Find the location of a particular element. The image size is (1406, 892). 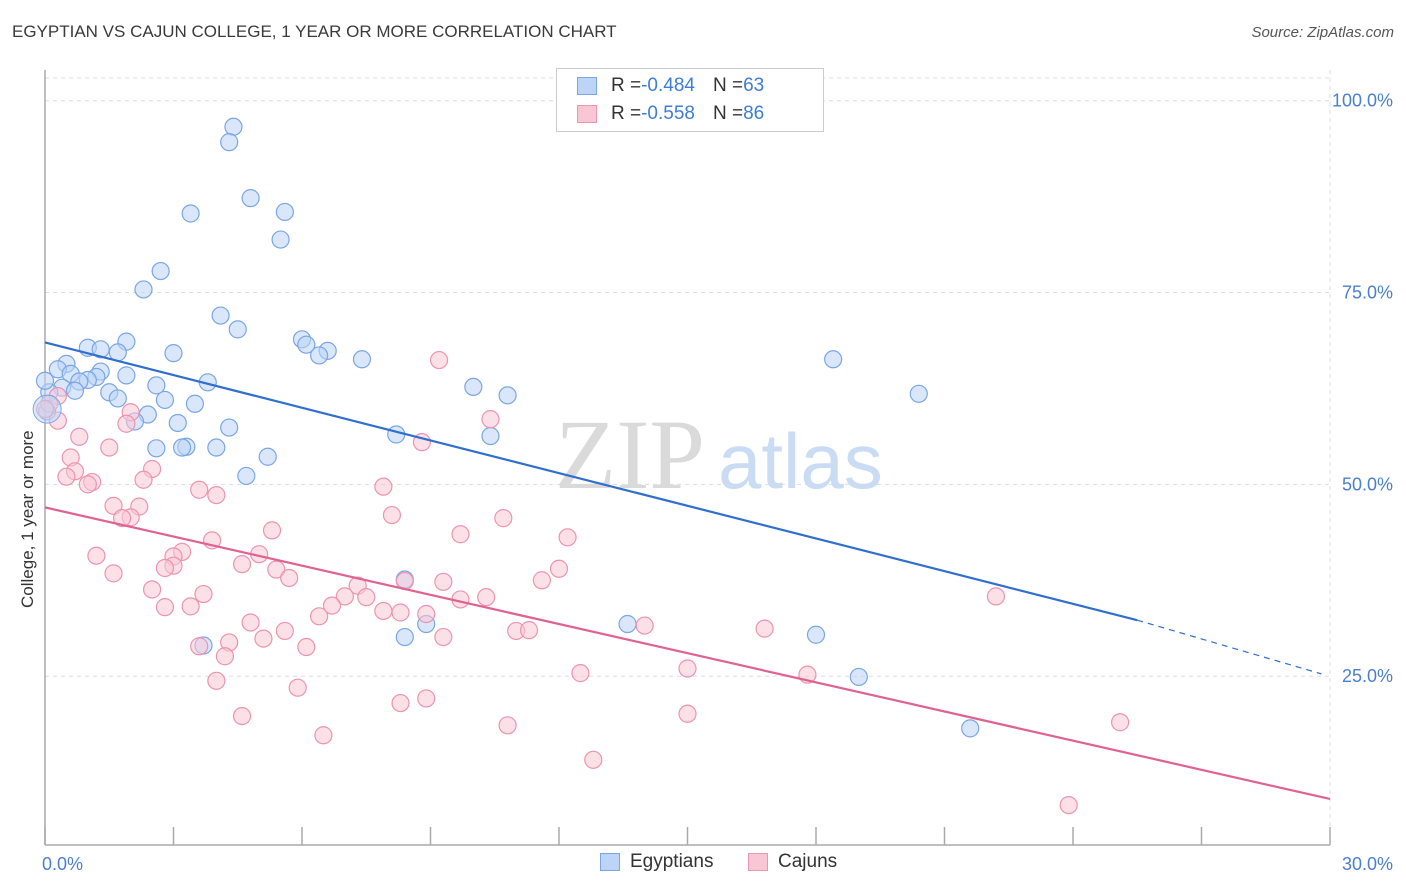

legend-row-cajuns: R = -0.558 N = 86 is located at coordinates (670, 114).